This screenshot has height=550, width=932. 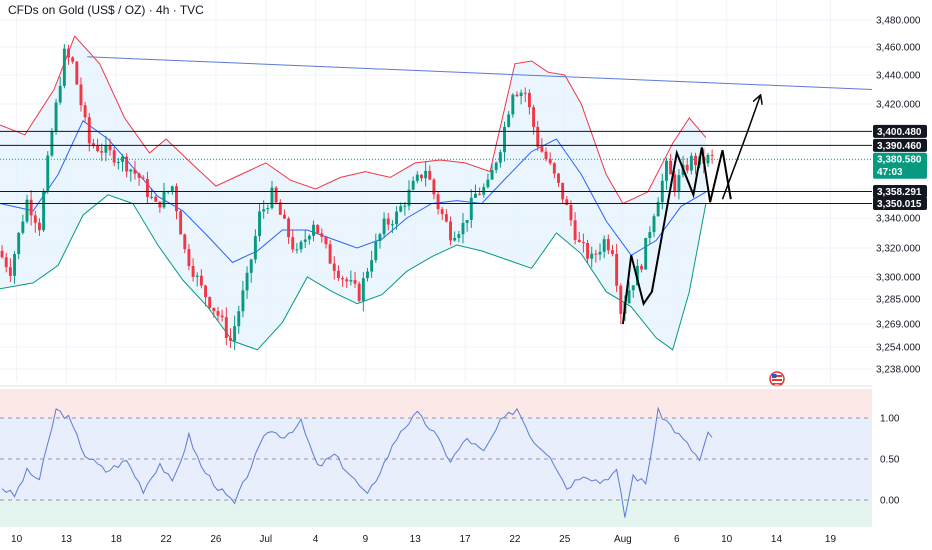 What do you see at coordinates (890, 501) in the screenshot?
I see `indicator-tick-label: 0.00` at bounding box center [890, 501].